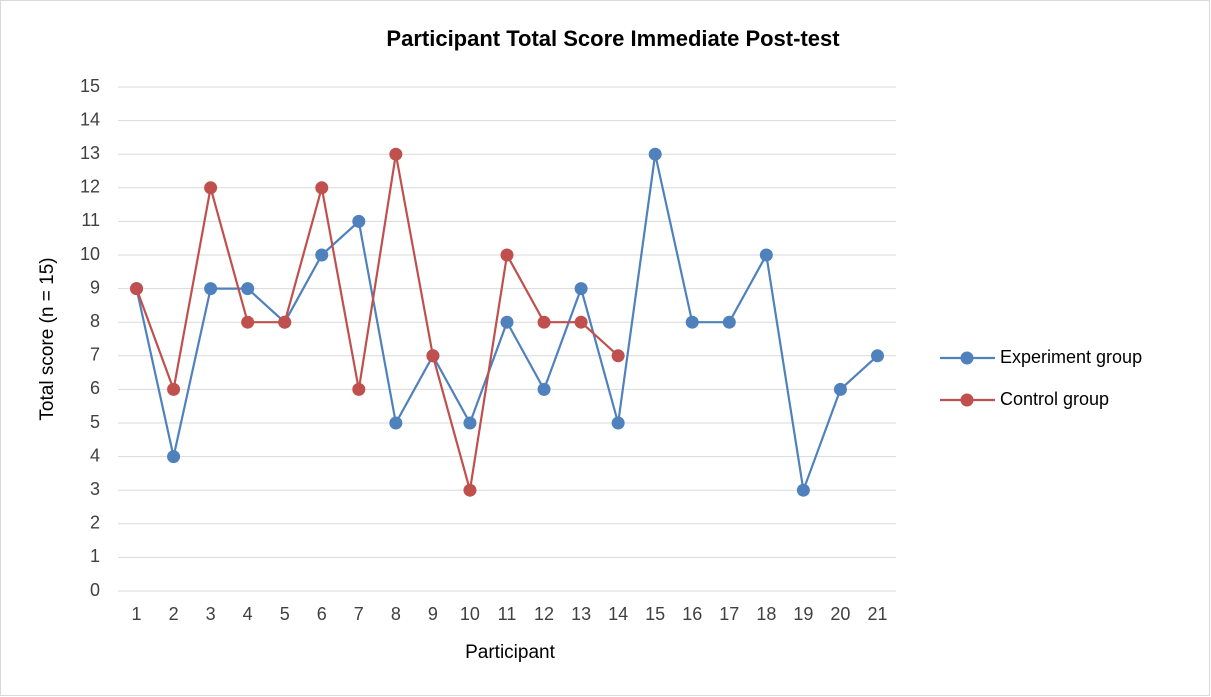  I want to click on x-tick-label: 19, so click(803, 614).